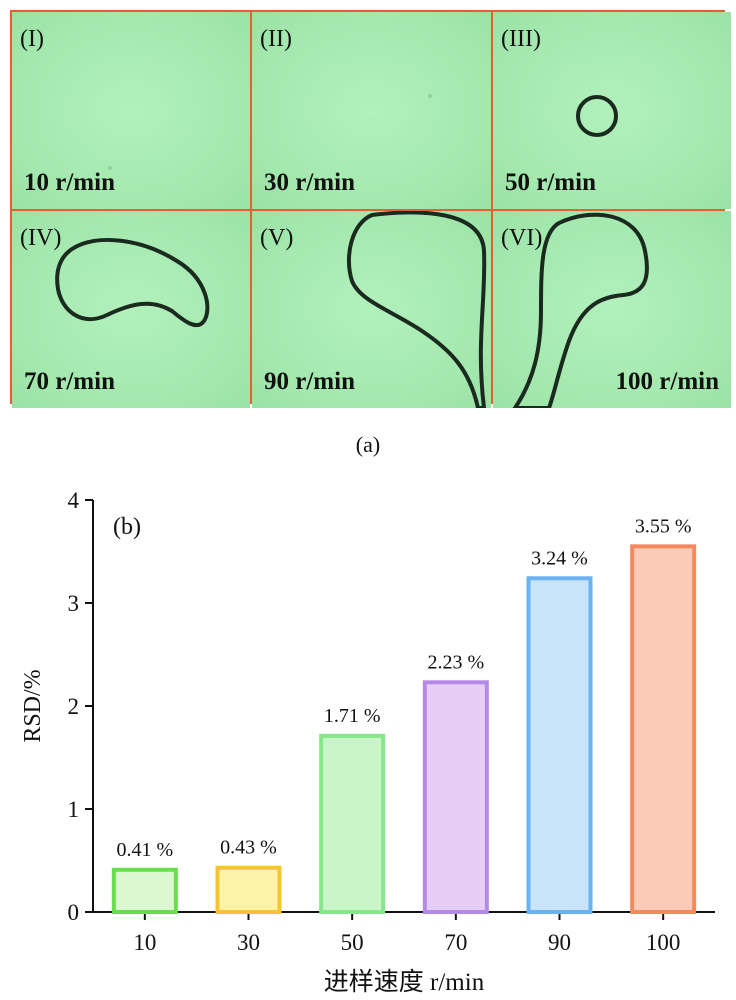 The image size is (736, 1000). I want to click on y-tick-label: 3, so click(74, 603).